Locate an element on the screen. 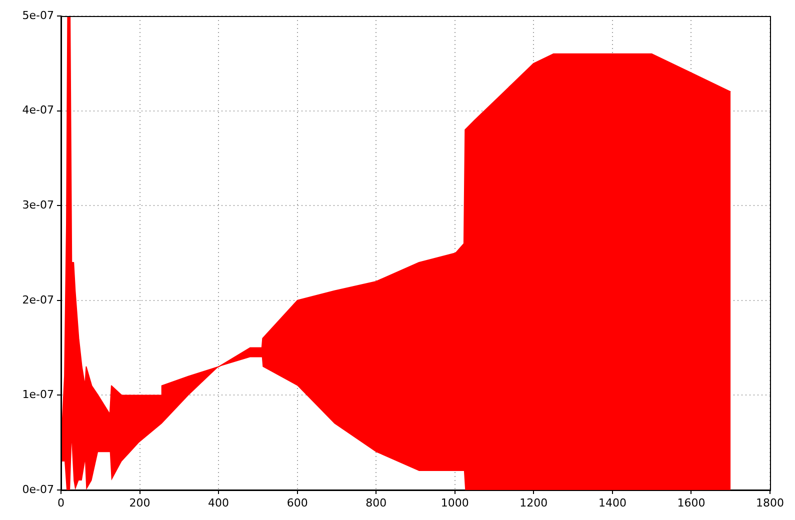 This screenshot has height=520, width=795. x-tick-label: 1200 is located at coordinates (534, 503).